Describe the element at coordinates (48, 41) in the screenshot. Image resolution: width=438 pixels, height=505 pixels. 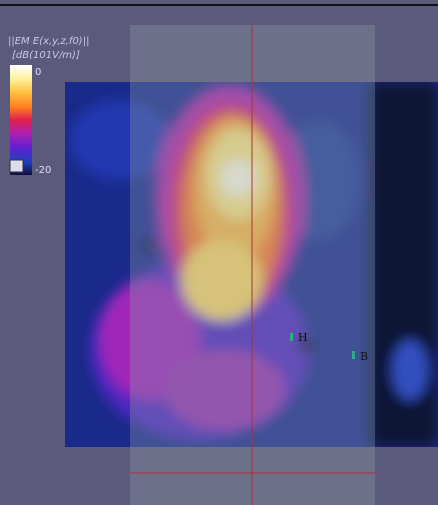
I see `legend-title: ||EM E(x,y,z,f0)||` at that location.